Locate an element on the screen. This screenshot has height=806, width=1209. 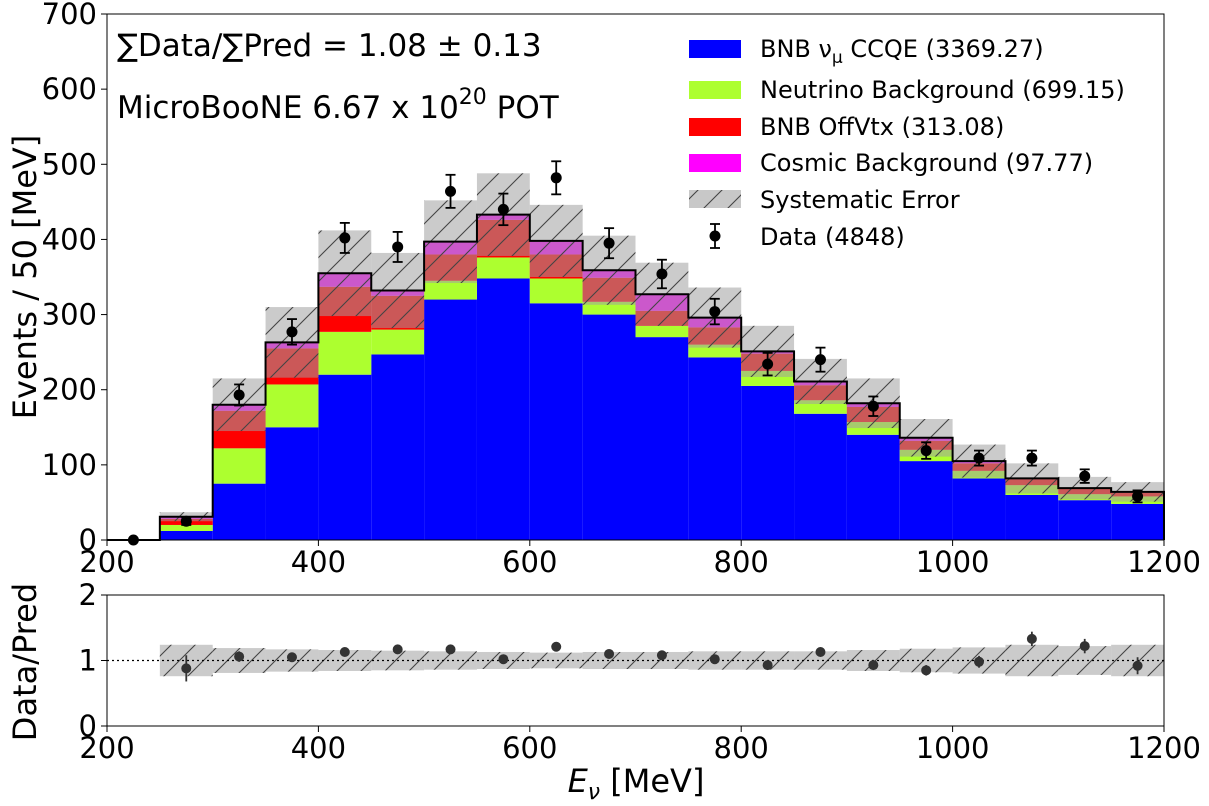
x-axis-label: Eν [MeV] is located at coordinates (636, 783).